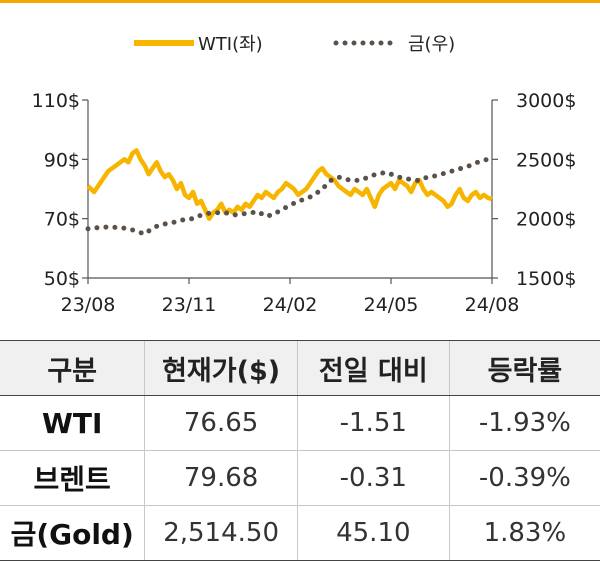 This screenshot has height=561, width=600. I want to click on x-tick-label: 23/11, so click(189, 305).